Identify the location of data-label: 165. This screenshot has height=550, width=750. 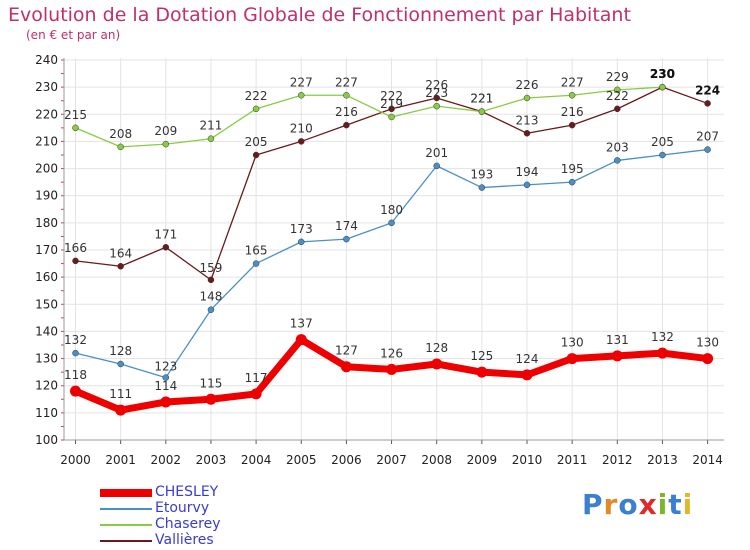
(256, 251).